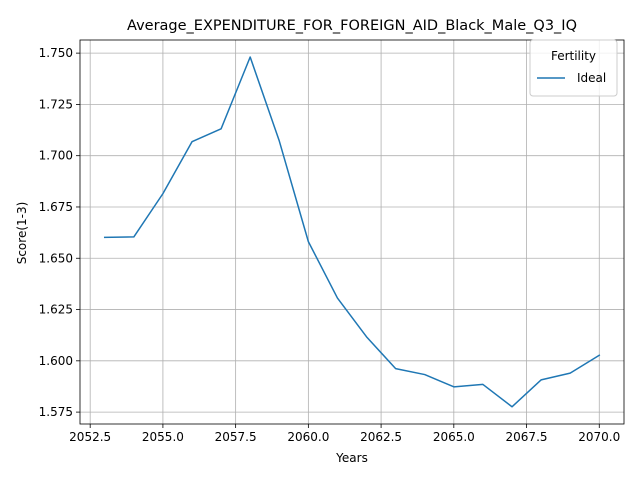 The width and height of the screenshot is (640, 480). I want to click on y-tick-label: 1.725, so click(56, 104).